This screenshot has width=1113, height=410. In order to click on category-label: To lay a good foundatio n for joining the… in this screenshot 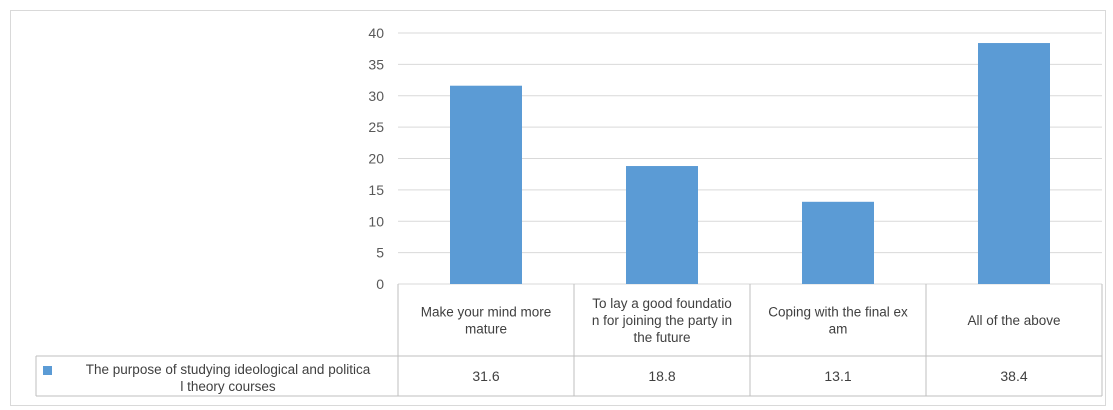, I will do `click(662, 320)`.